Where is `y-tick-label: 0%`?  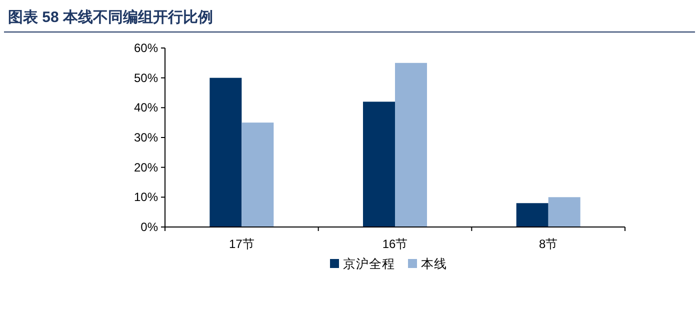 y-tick-label: 0% is located at coordinates (149, 227).